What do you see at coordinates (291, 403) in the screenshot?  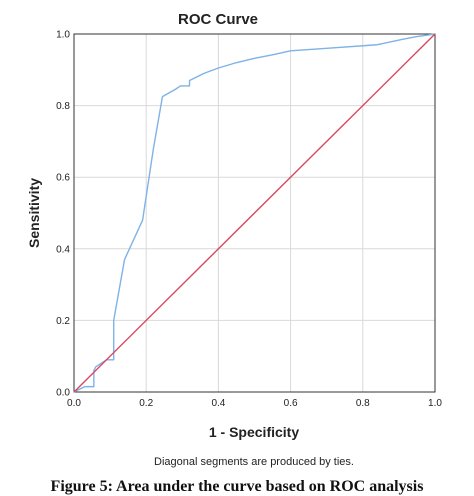 I see `x-tick-label-3: 0.6` at bounding box center [291, 403].